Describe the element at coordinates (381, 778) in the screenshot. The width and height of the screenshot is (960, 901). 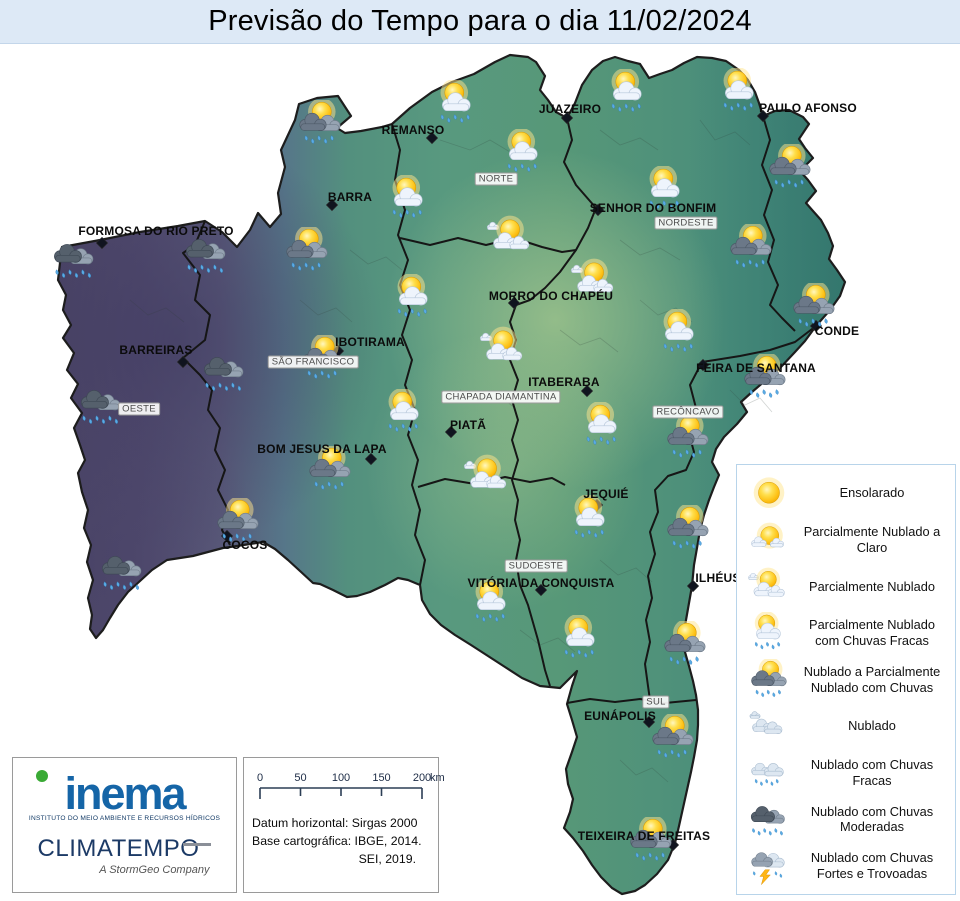
I see `scale-tick-label: 150` at that location.